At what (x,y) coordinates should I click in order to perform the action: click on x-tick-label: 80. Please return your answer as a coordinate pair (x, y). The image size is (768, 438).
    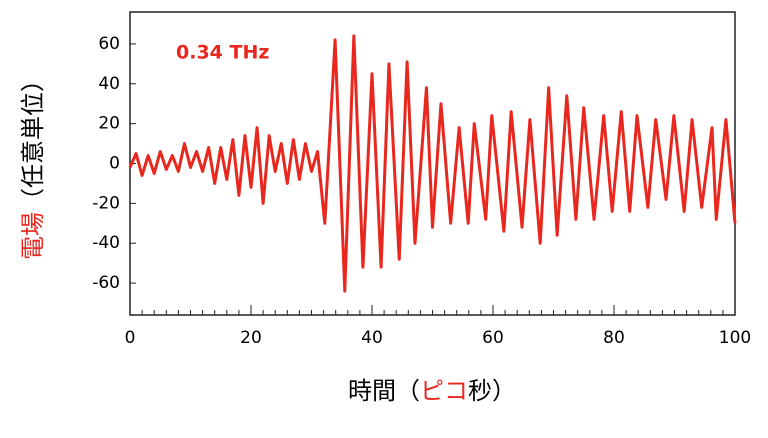
    Looking at the image, I should click on (614, 338).